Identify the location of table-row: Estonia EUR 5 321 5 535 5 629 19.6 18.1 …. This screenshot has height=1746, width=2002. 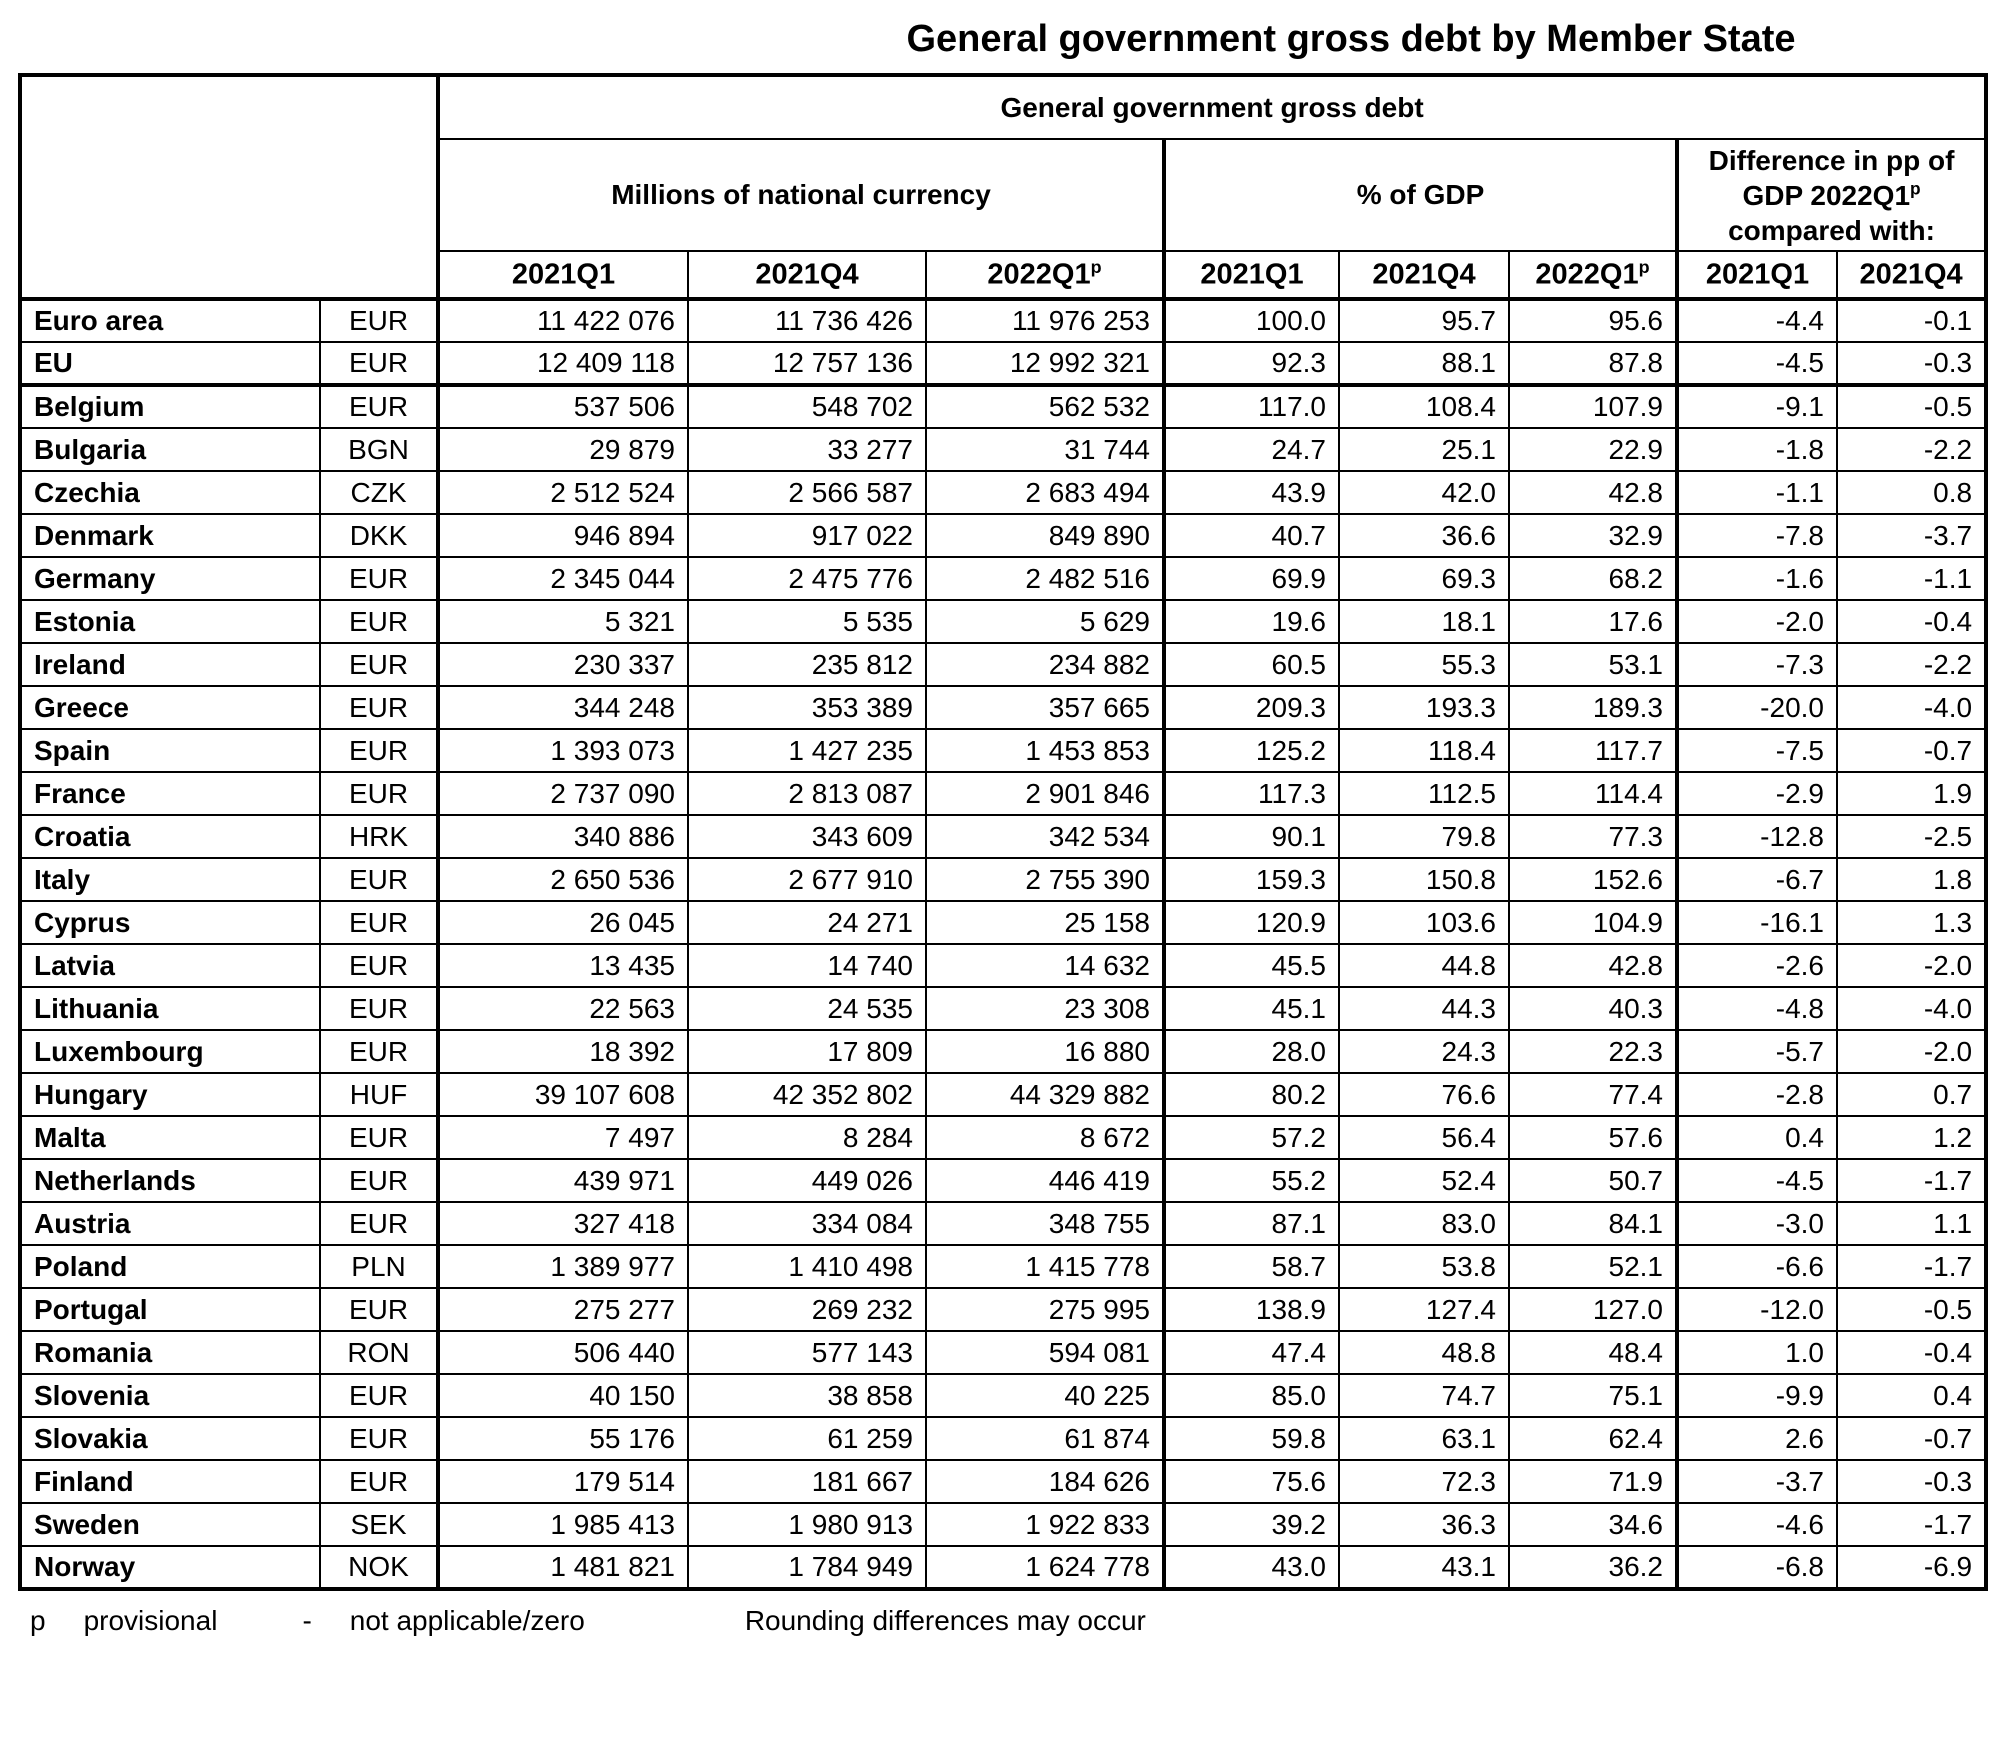
(1003, 621).